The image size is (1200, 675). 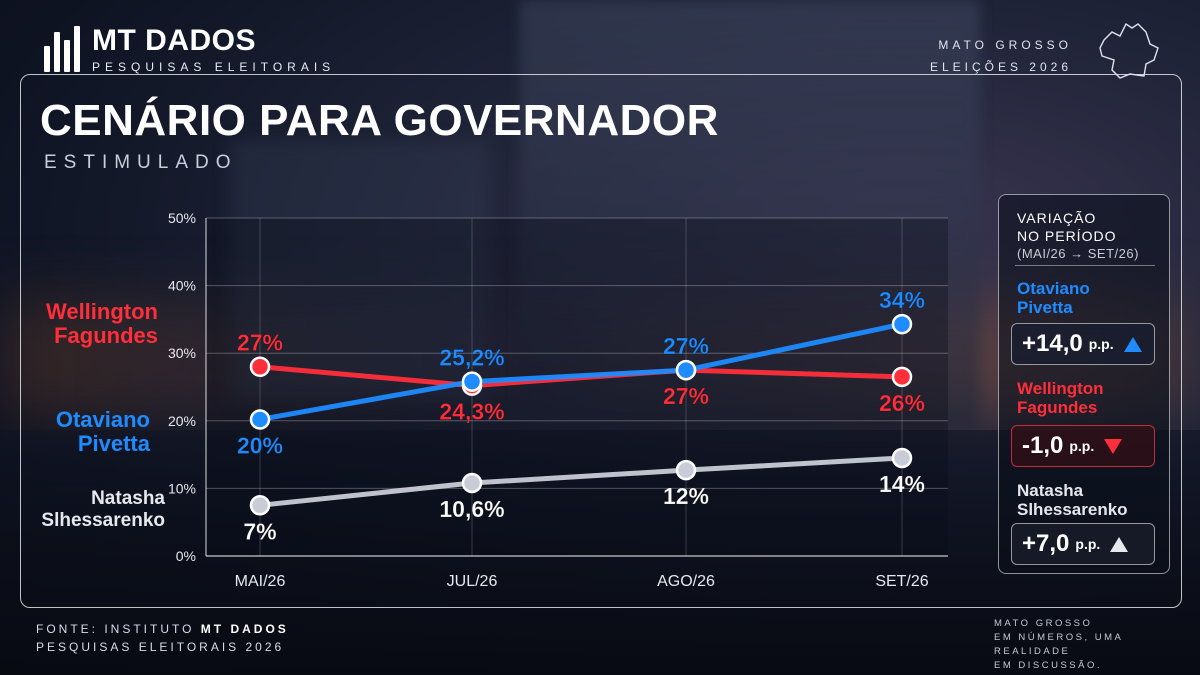 I want to click on panel-item-wellington-unit: p.p., so click(x=1082, y=446).